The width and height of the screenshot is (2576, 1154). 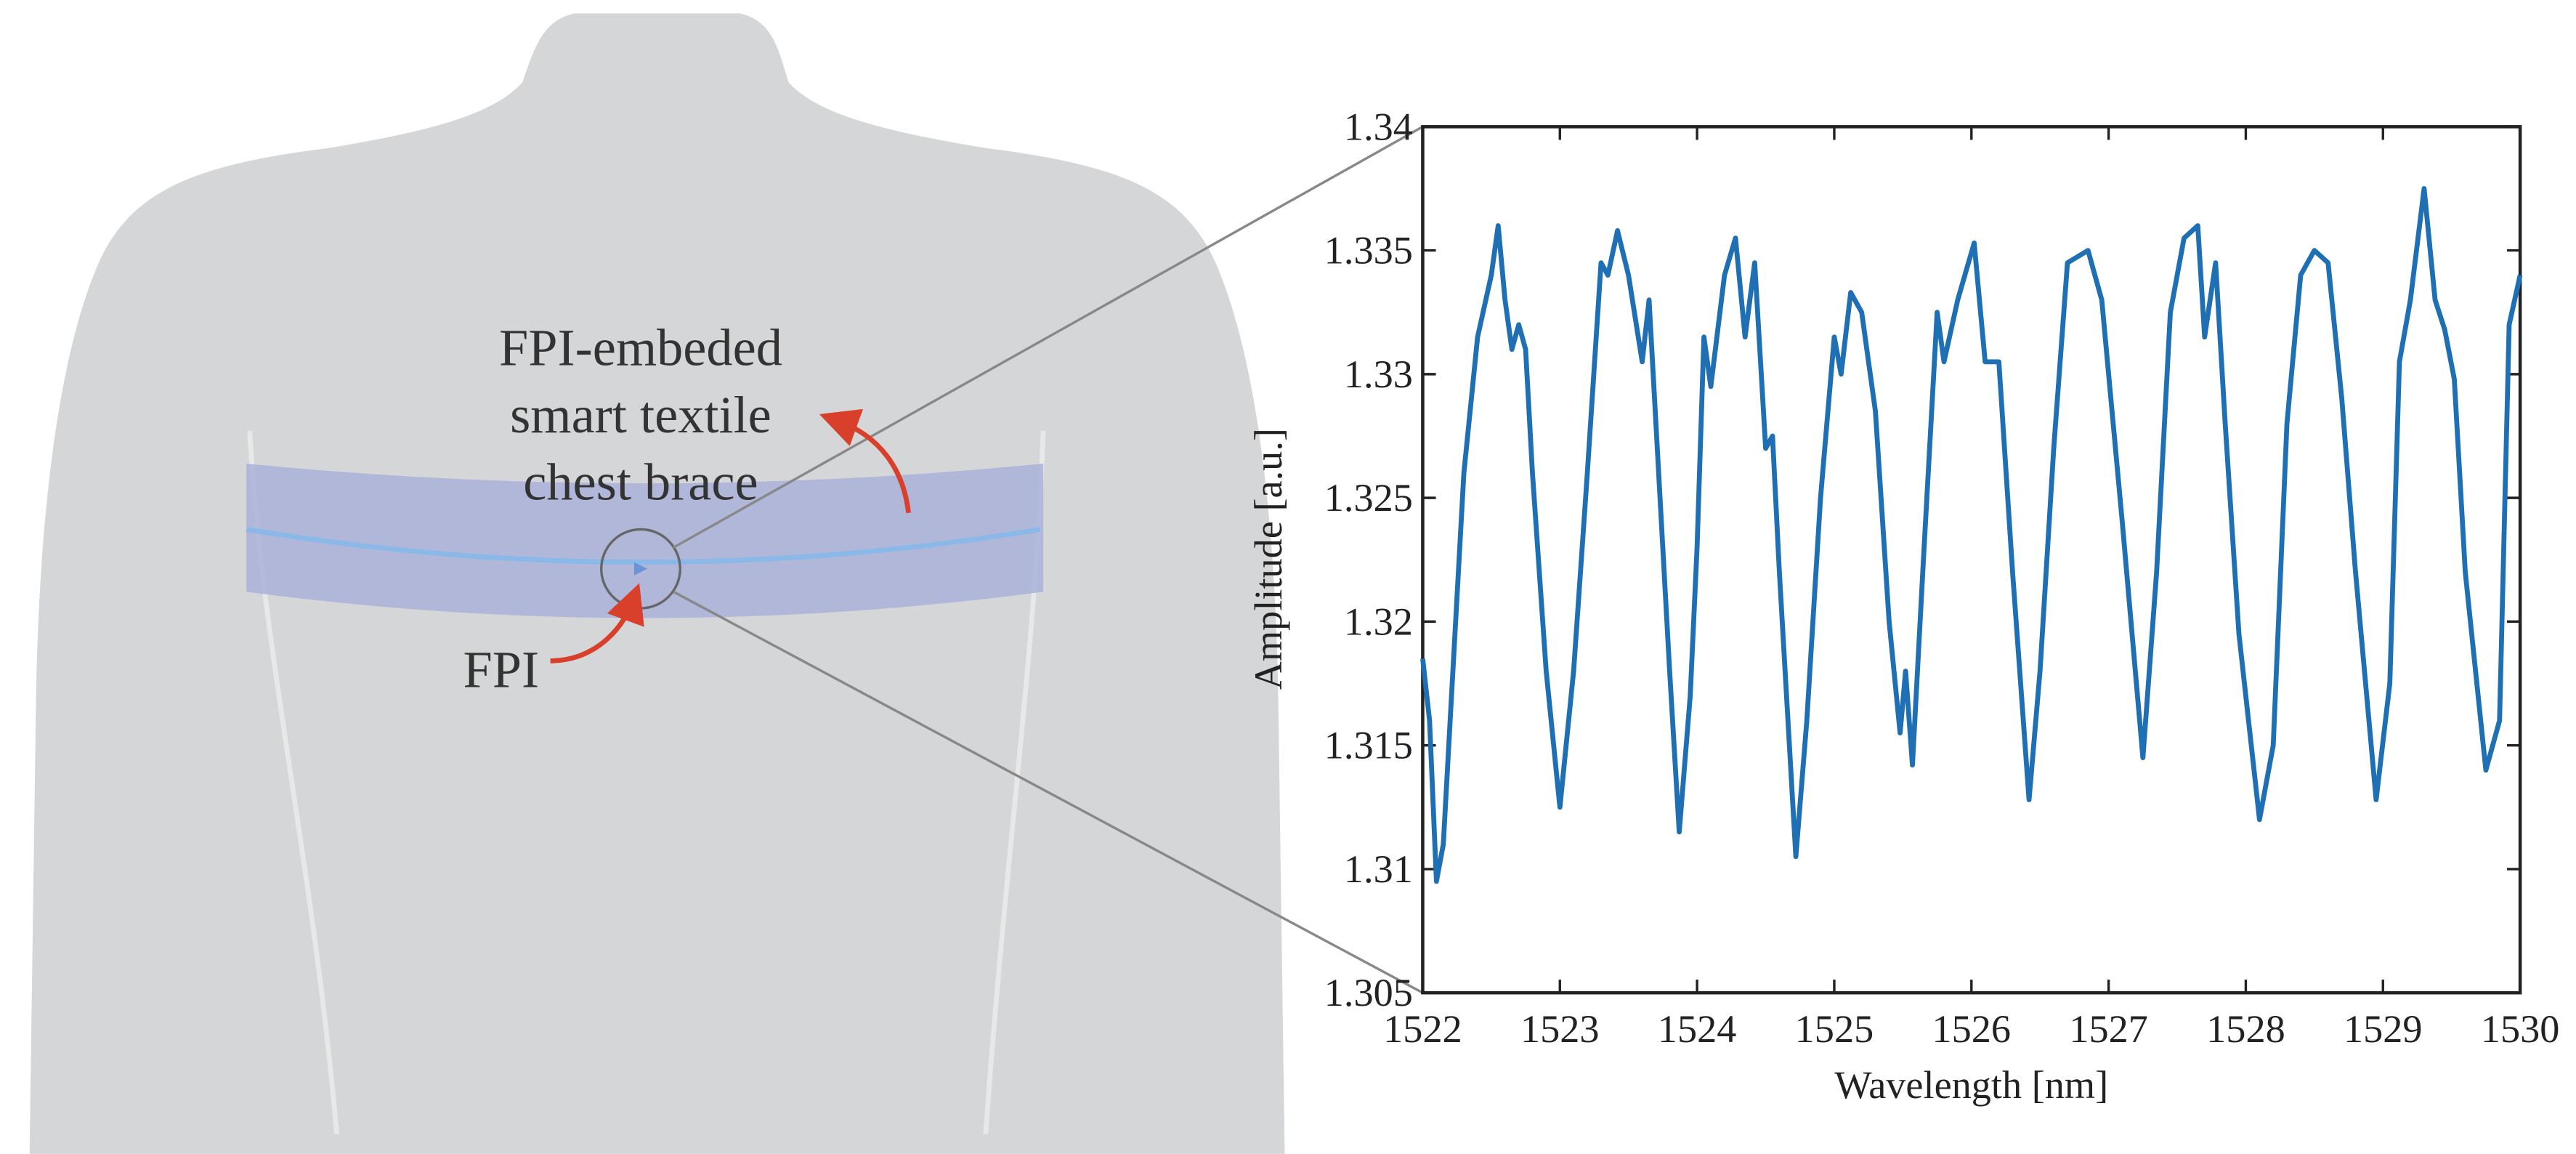 I want to click on x-tick-label: 1522, so click(x=1422, y=1029).